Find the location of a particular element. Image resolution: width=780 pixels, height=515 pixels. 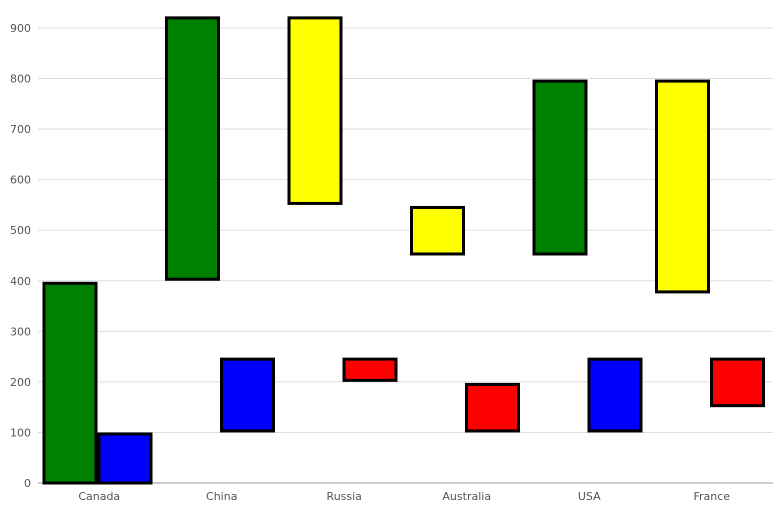

y-tick-label: 100 is located at coordinates (20, 432).